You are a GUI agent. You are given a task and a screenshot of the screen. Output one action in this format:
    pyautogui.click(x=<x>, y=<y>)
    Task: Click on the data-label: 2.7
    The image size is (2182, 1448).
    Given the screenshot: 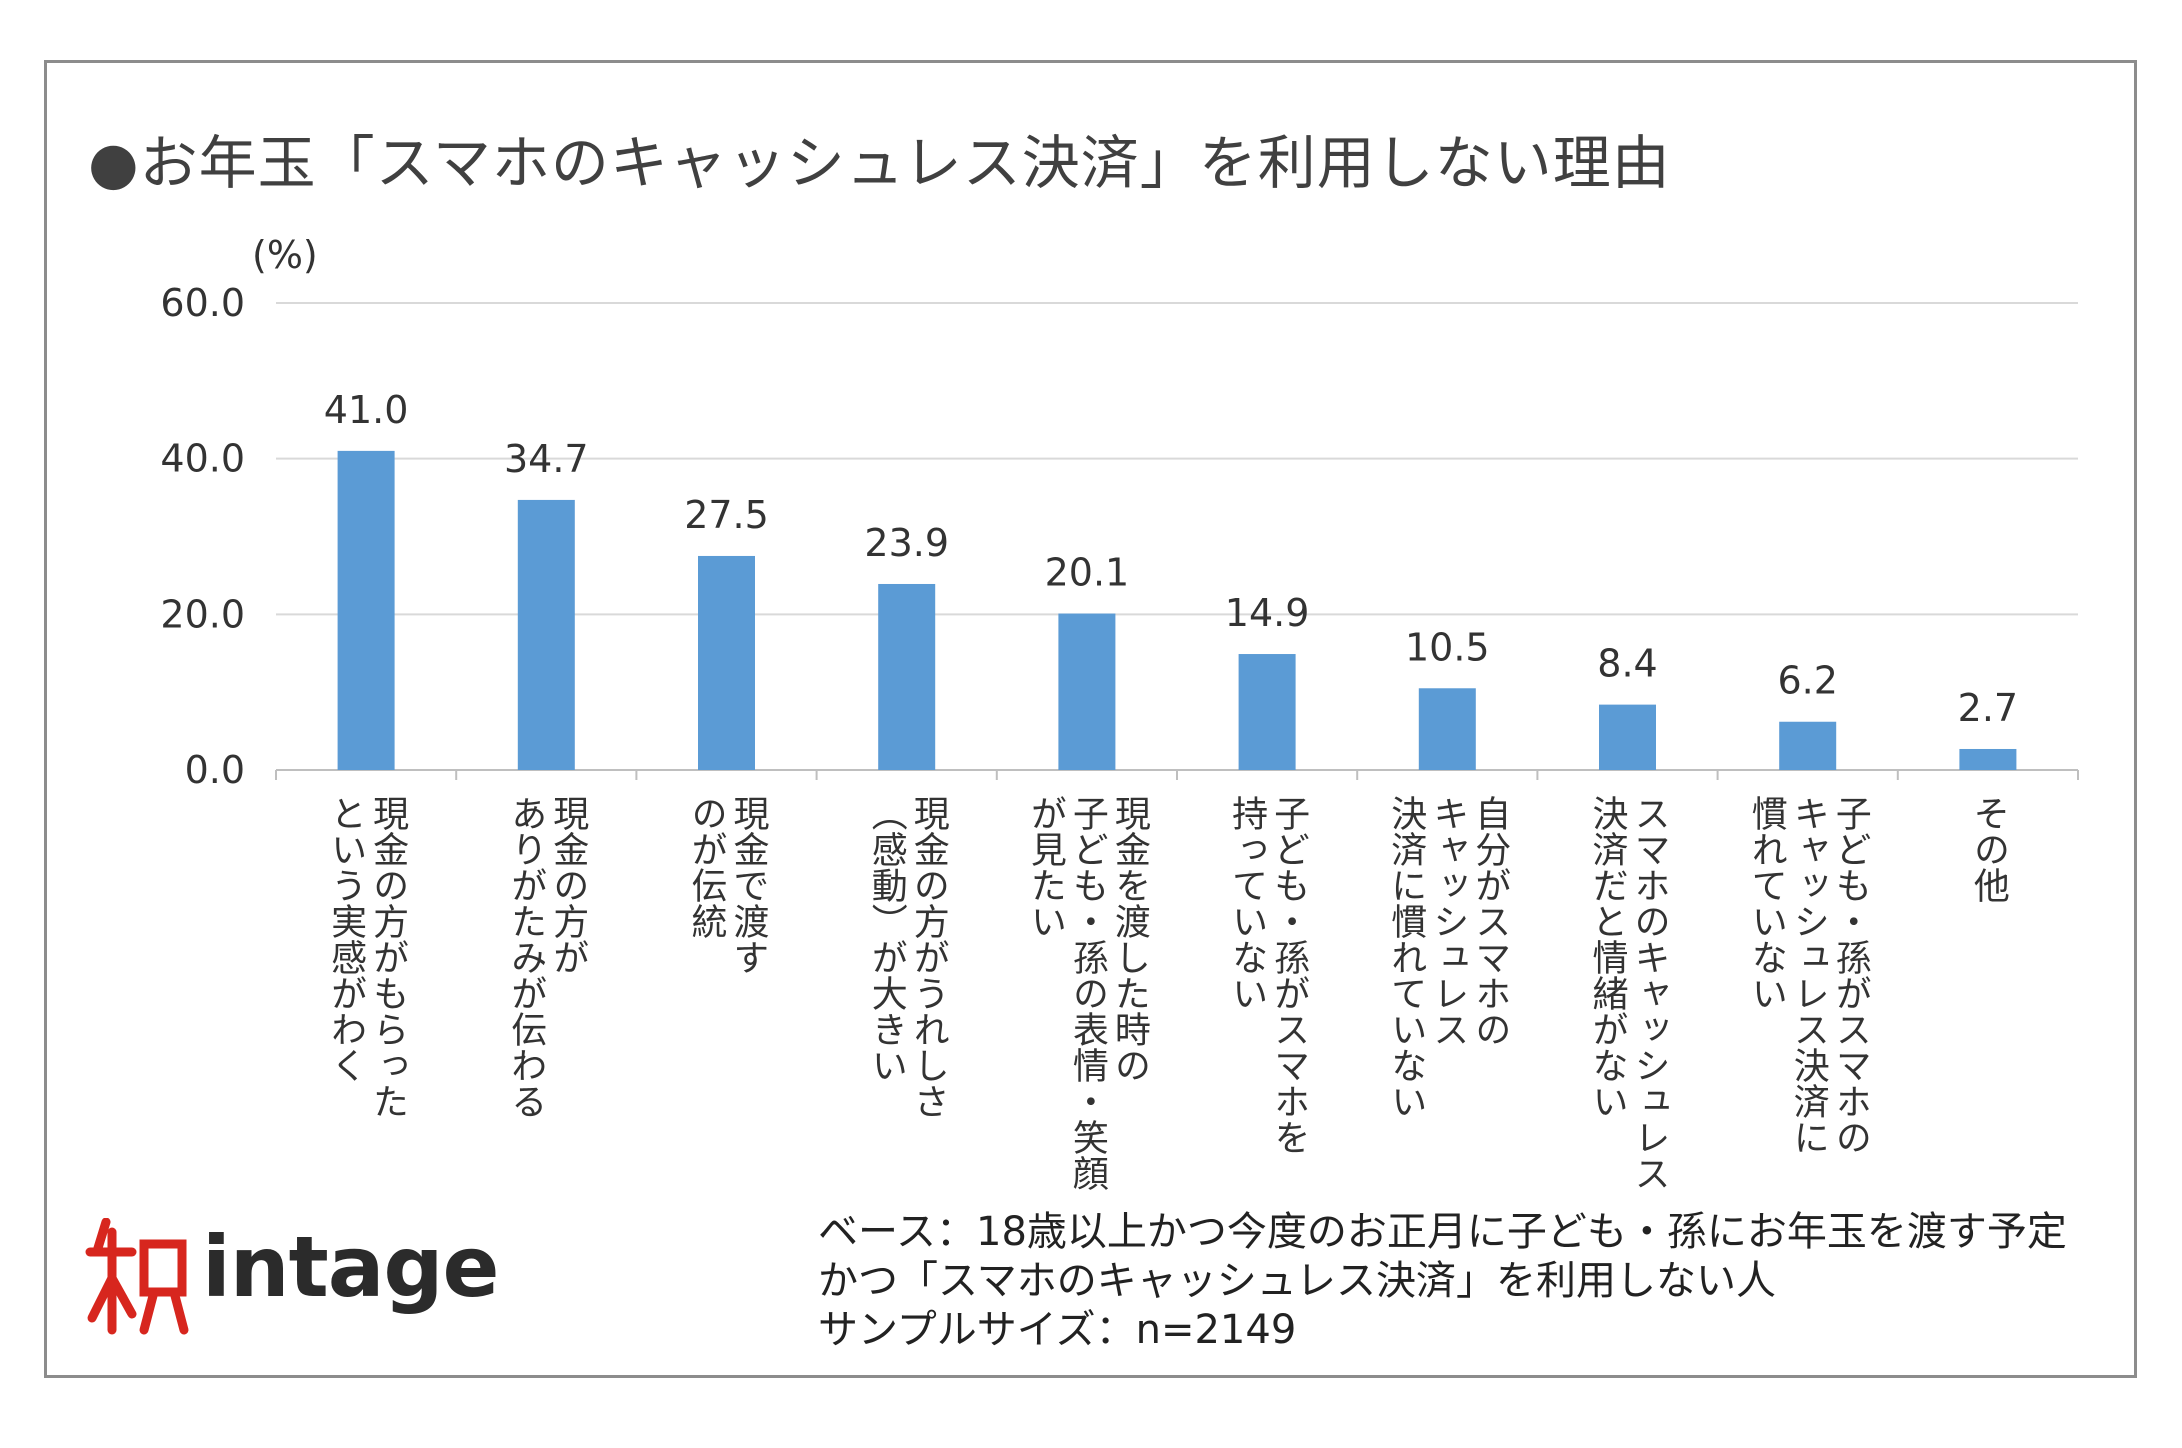 What is the action you would take?
    pyautogui.click(x=1988, y=708)
    